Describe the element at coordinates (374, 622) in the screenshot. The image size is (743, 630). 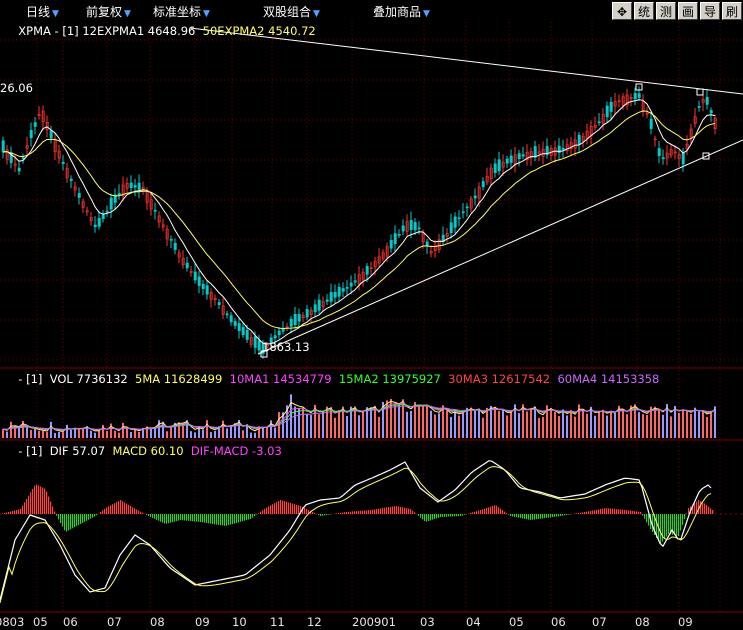
I see `time-axis-label: 200901` at that location.